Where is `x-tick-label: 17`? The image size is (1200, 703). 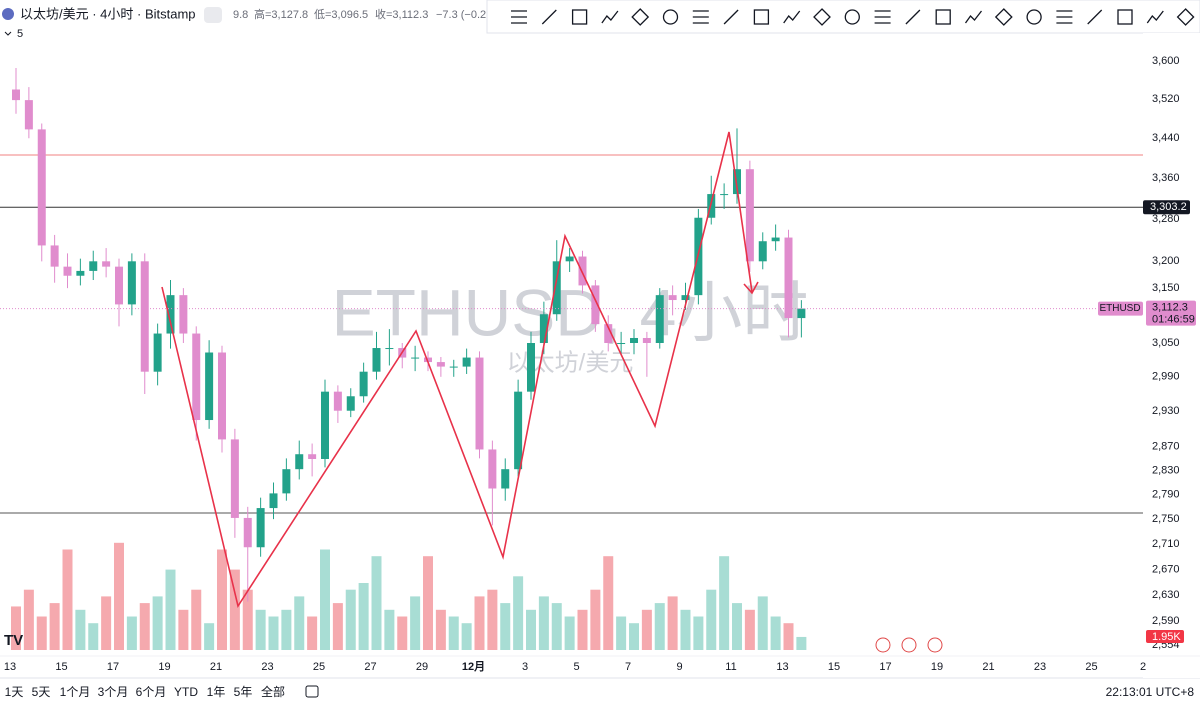
x-tick-label: 17 is located at coordinates (885, 667).